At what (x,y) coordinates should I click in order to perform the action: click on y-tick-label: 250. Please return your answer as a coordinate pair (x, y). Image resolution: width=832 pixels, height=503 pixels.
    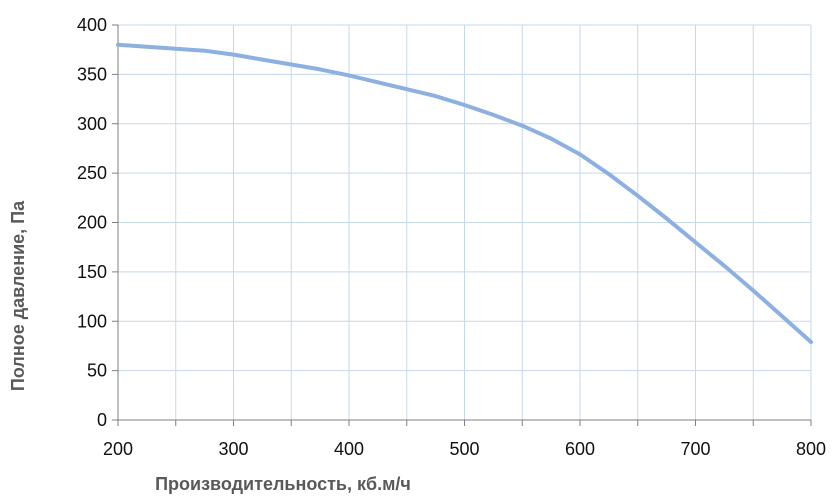
    Looking at the image, I should click on (92, 173).